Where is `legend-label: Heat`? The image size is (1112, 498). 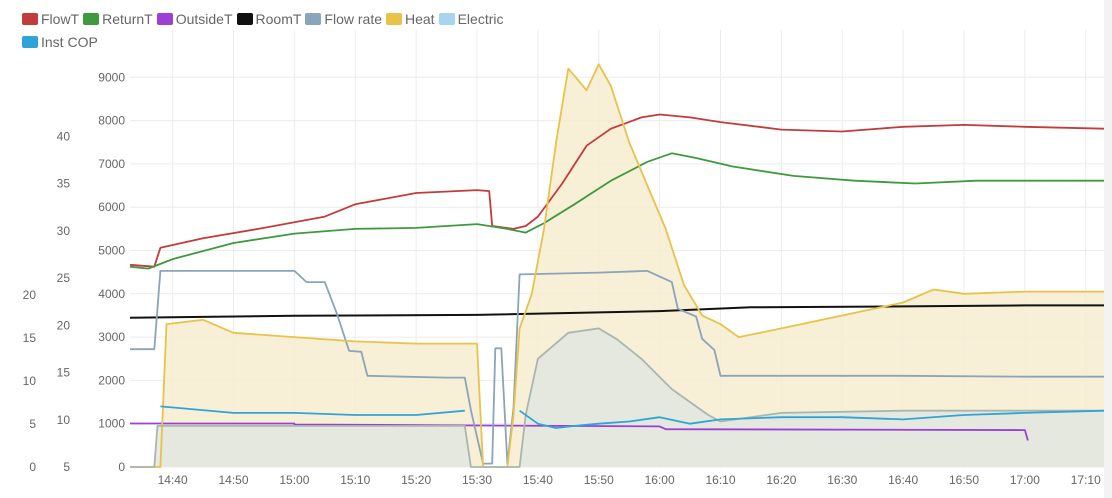
legend-label: Heat is located at coordinates (420, 19).